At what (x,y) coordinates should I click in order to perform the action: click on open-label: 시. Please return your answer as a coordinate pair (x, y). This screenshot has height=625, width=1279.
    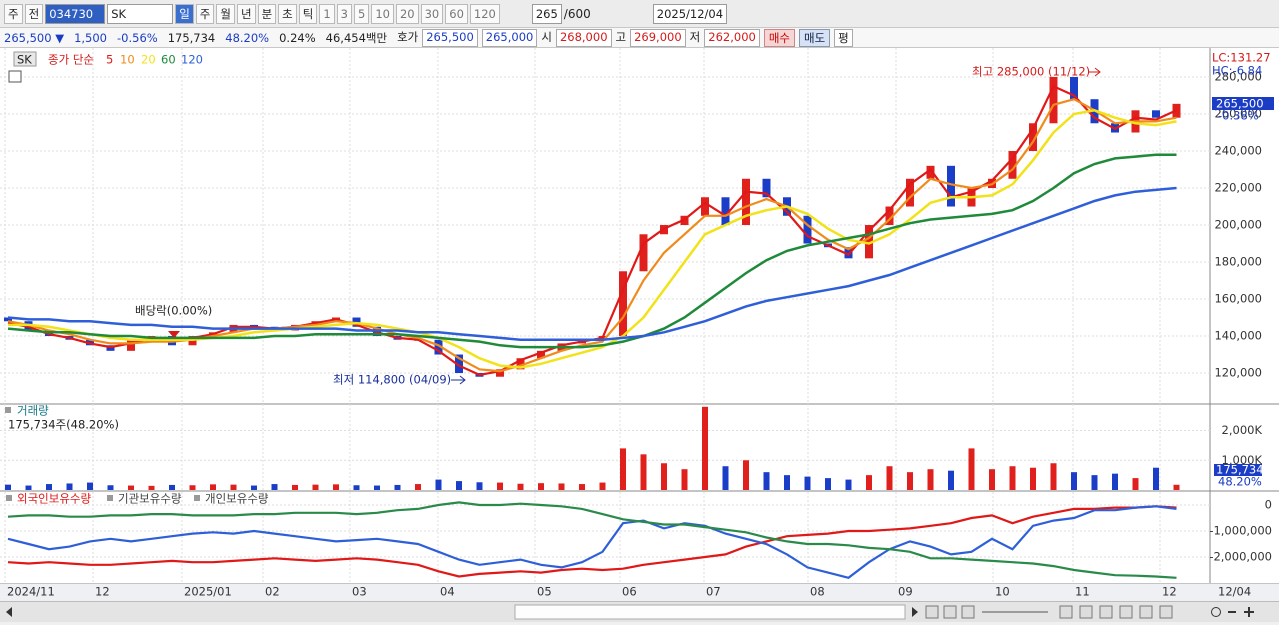
    Looking at the image, I should click on (546, 36).